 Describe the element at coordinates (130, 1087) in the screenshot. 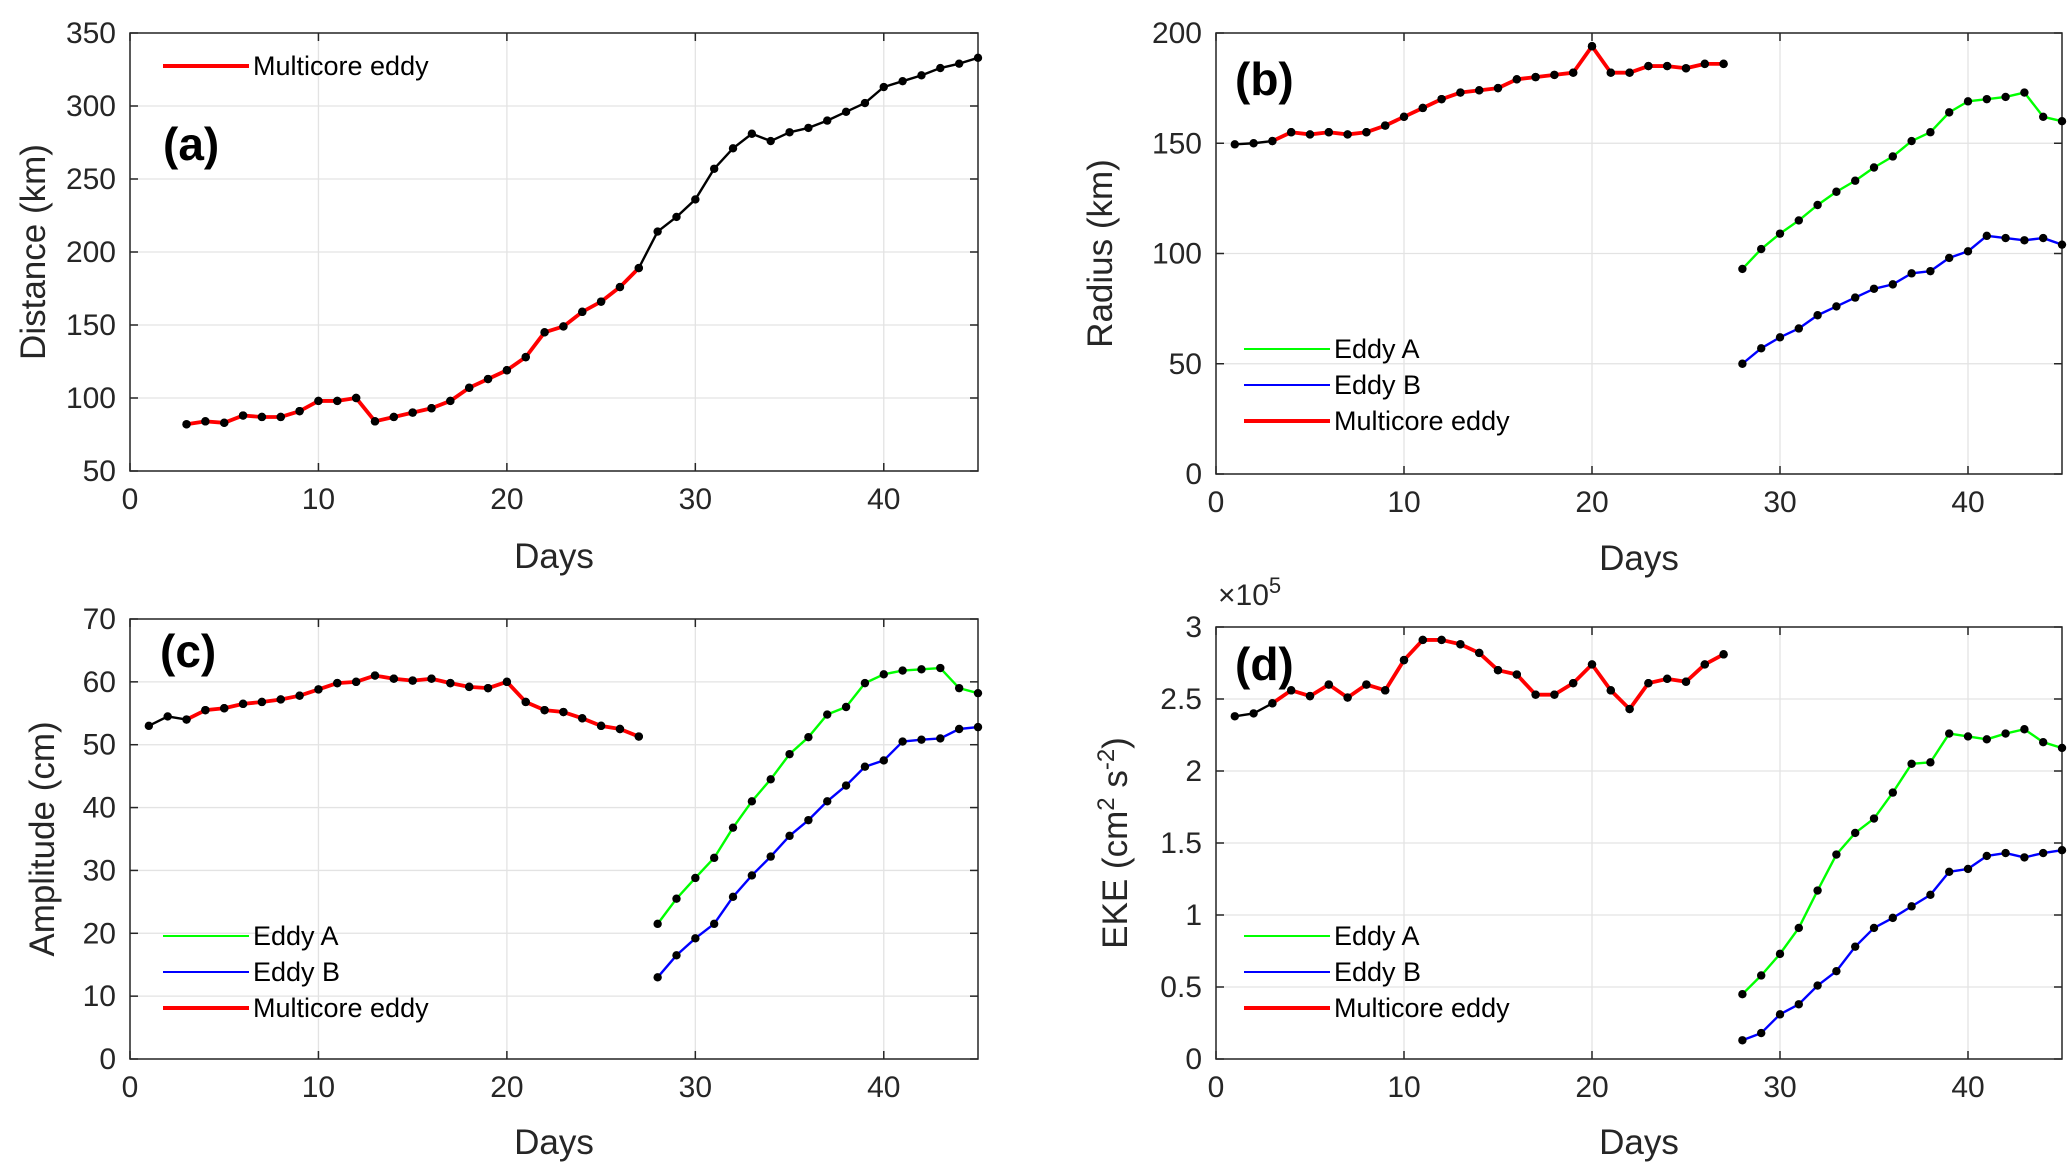

I see `x-tick-label: 0` at that location.